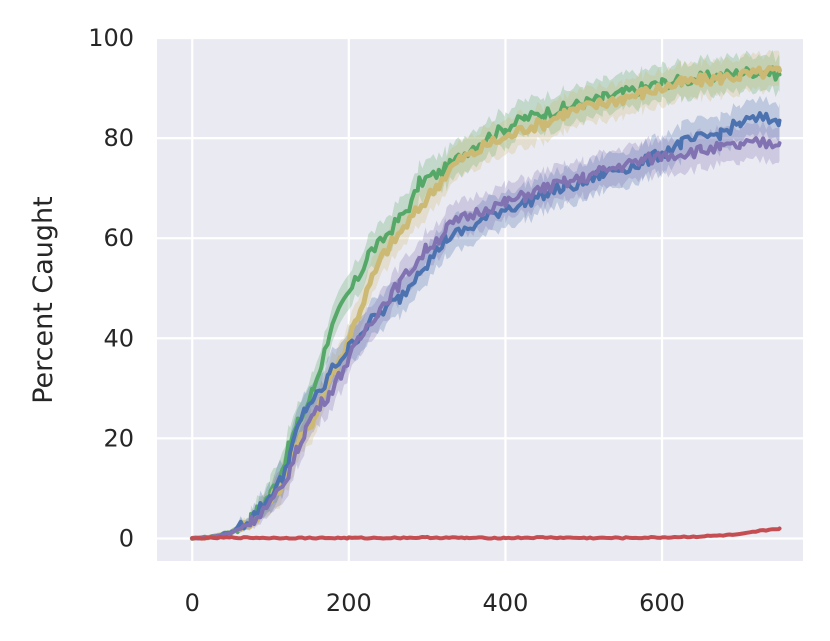 This screenshot has width=830, height=641. I want to click on y-tick-label: 0, so click(126, 538).